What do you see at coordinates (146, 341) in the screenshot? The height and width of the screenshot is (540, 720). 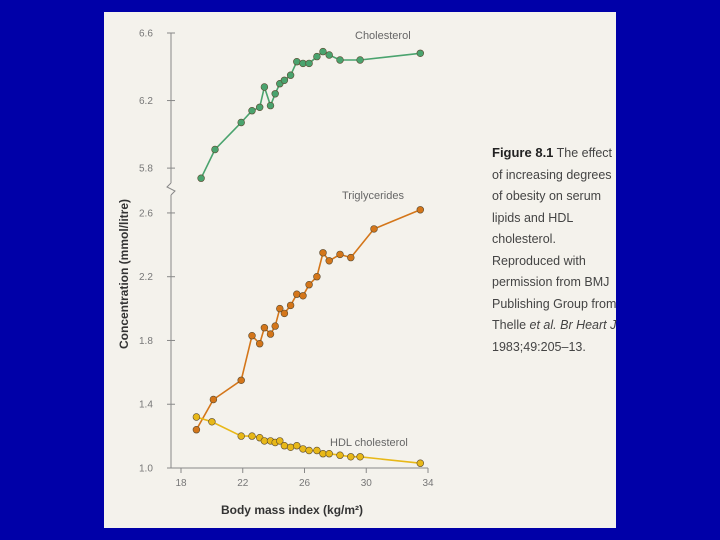 I see `y-tick-label-lower-2: 1.8` at bounding box center [146, 341].